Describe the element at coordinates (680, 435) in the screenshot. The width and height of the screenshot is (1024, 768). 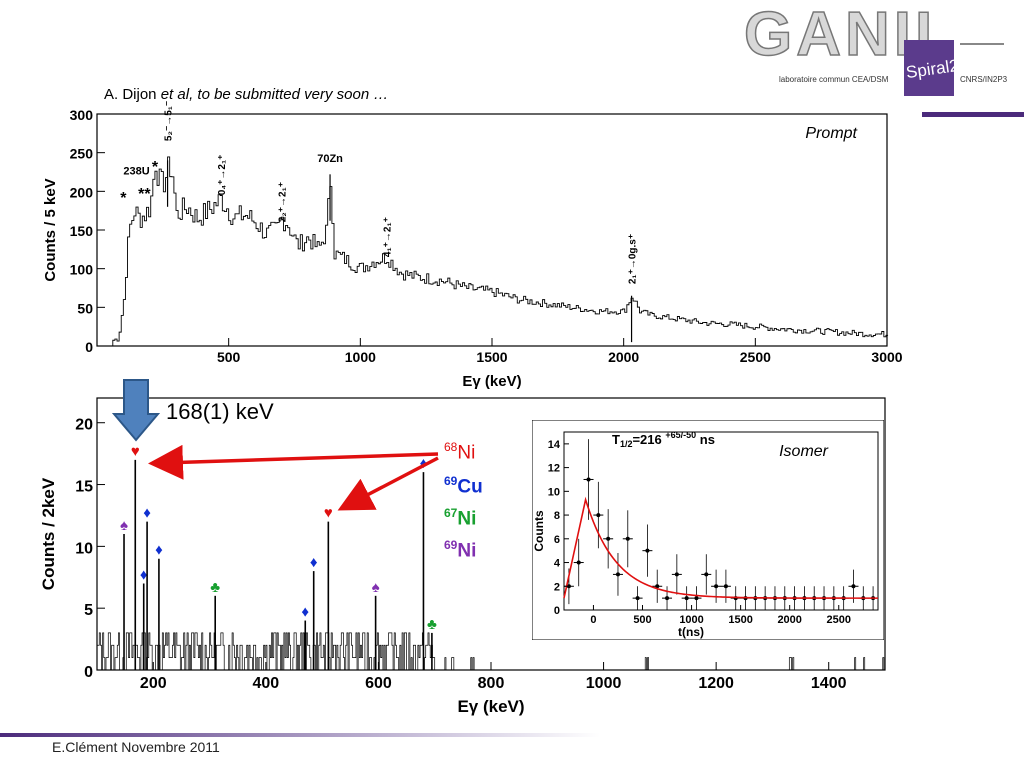
I see `halflife-sup: +65/-50` at that location.